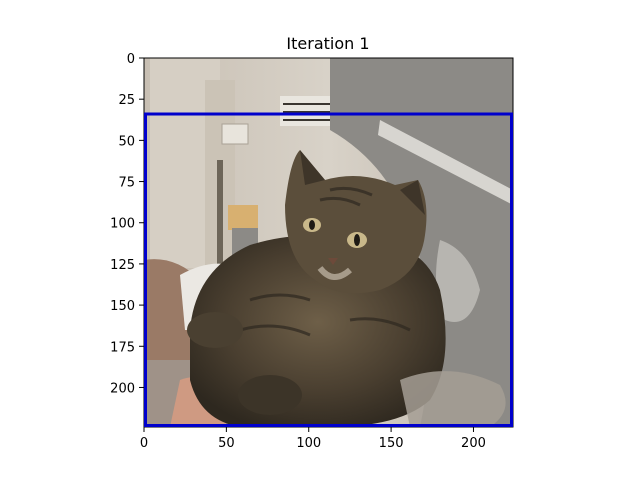  What do you see at coordinates (122, 347) in the screenshot?
I see `y-tick-label: 175` at bounding box center [122, 347].